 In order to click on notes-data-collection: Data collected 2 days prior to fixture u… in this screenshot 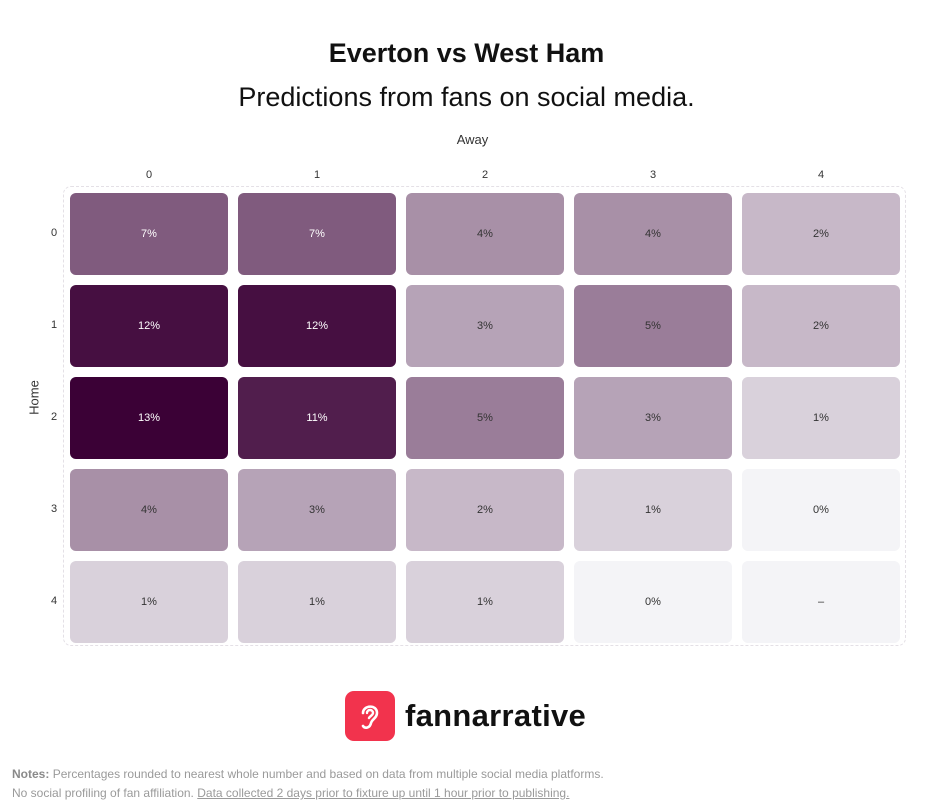, I will do `click(383, 793)`.